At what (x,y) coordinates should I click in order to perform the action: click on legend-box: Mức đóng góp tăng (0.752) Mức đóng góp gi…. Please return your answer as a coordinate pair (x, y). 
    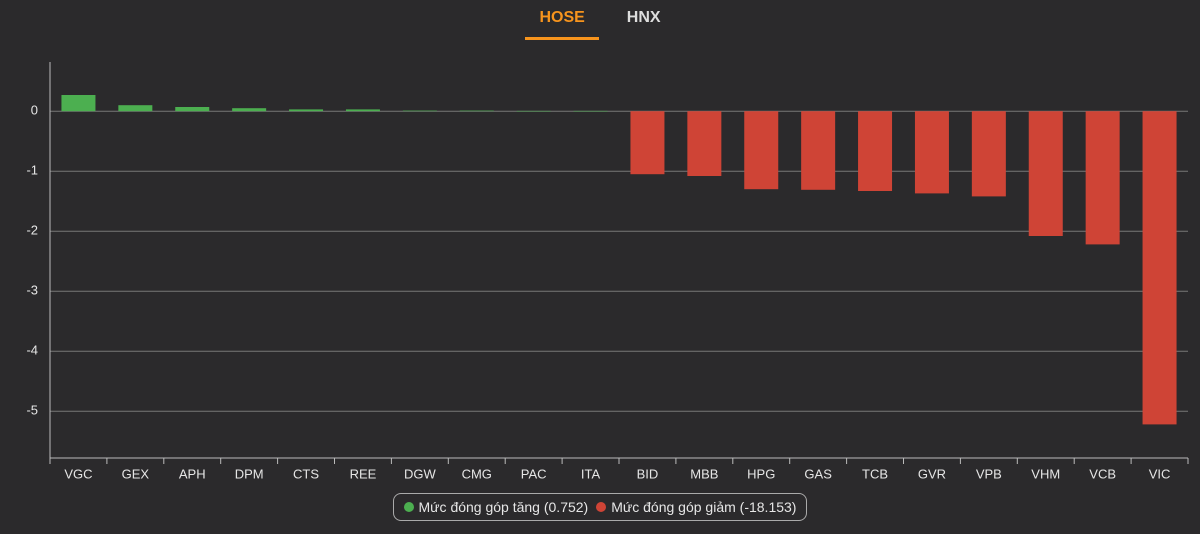
    Looking at the image, I should click on (600, 507).